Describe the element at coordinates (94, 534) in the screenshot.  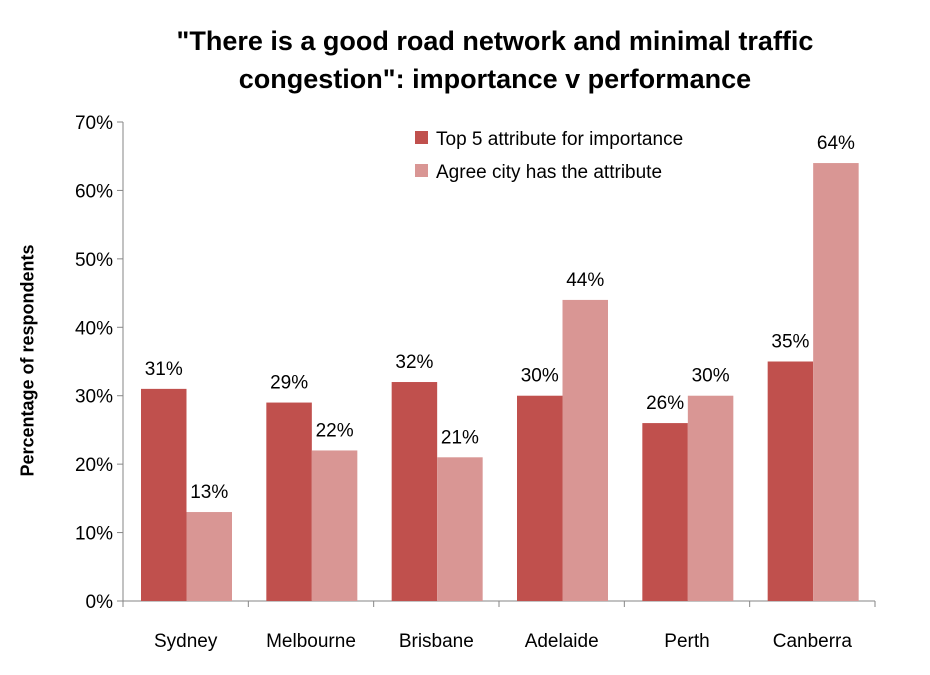
I see `y-tick-label: 10%` at that location.